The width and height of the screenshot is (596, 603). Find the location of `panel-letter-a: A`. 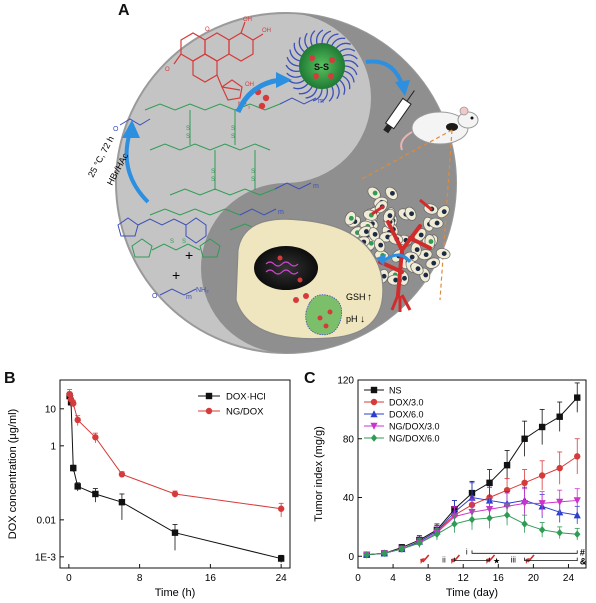

panel-letter-a: A is located at coordinates (124, 10).